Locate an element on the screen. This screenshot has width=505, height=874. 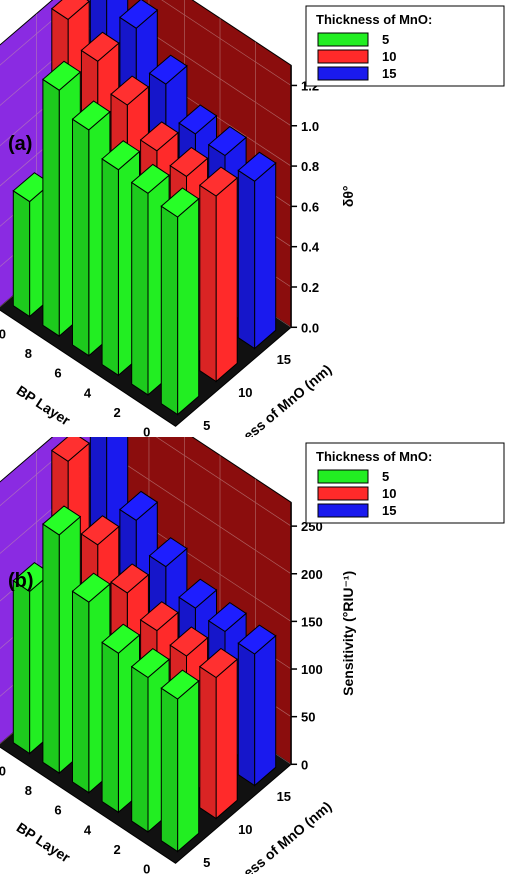
chart-a-y-tick: 5 is located at coordinates (206, 425).